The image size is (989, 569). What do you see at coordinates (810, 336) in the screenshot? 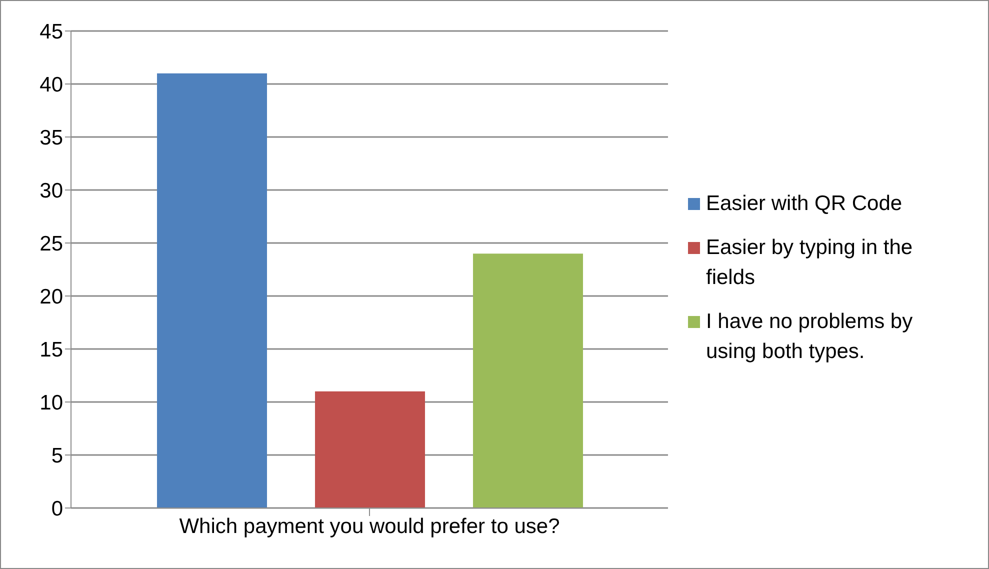
I see `legend-label: I have no problems by using both types.` at bounding box center [810, 336].